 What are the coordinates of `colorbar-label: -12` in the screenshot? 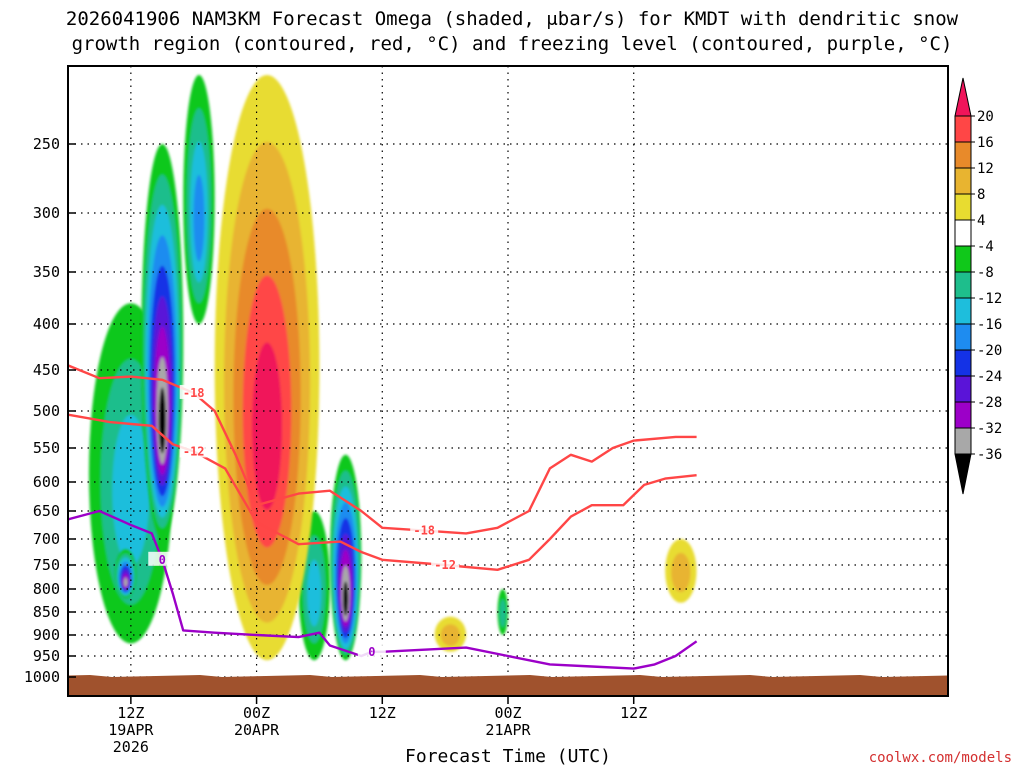 It's located at (989, 299).